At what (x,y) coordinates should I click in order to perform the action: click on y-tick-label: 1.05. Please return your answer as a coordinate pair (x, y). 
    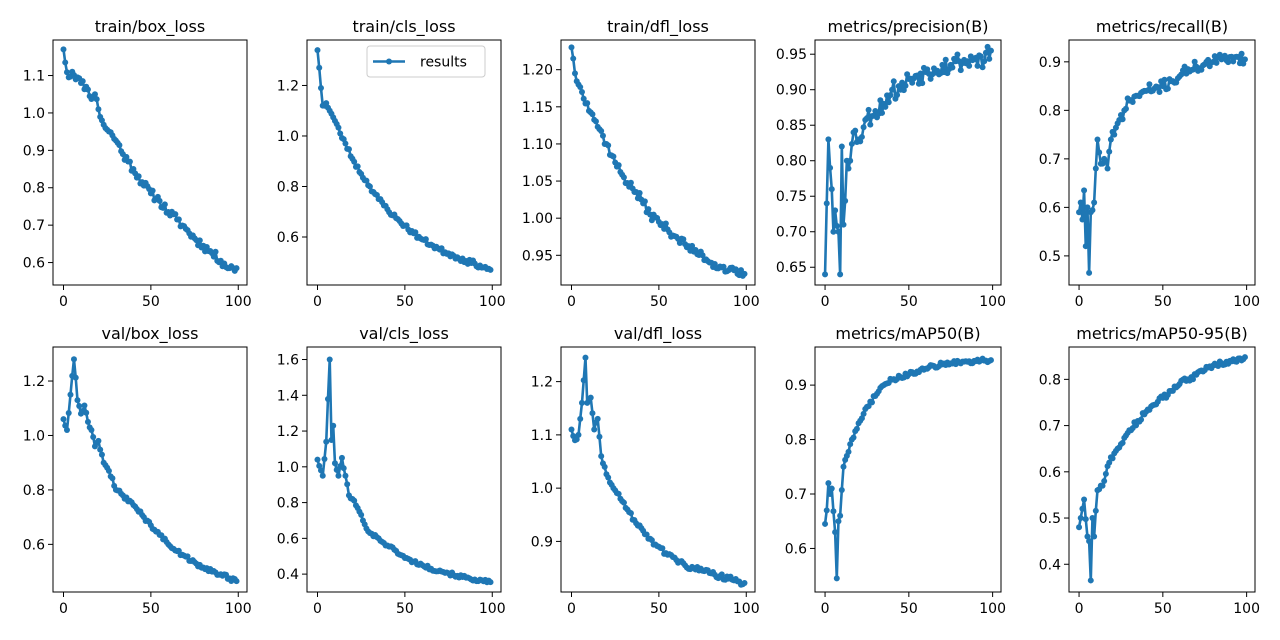
    Looking at the image, I should click on (537, 182).